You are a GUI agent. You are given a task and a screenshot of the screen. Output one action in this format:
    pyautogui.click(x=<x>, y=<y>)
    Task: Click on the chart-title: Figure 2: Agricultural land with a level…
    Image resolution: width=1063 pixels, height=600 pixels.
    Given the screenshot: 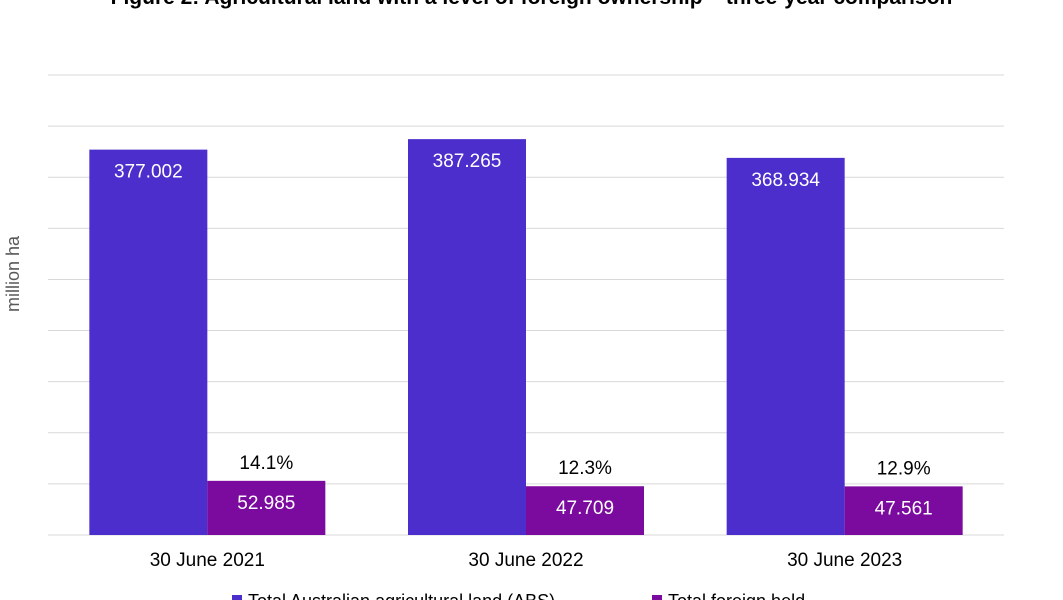 What is the action you would take?
    pyautogui.click(x=531, y=5)
    